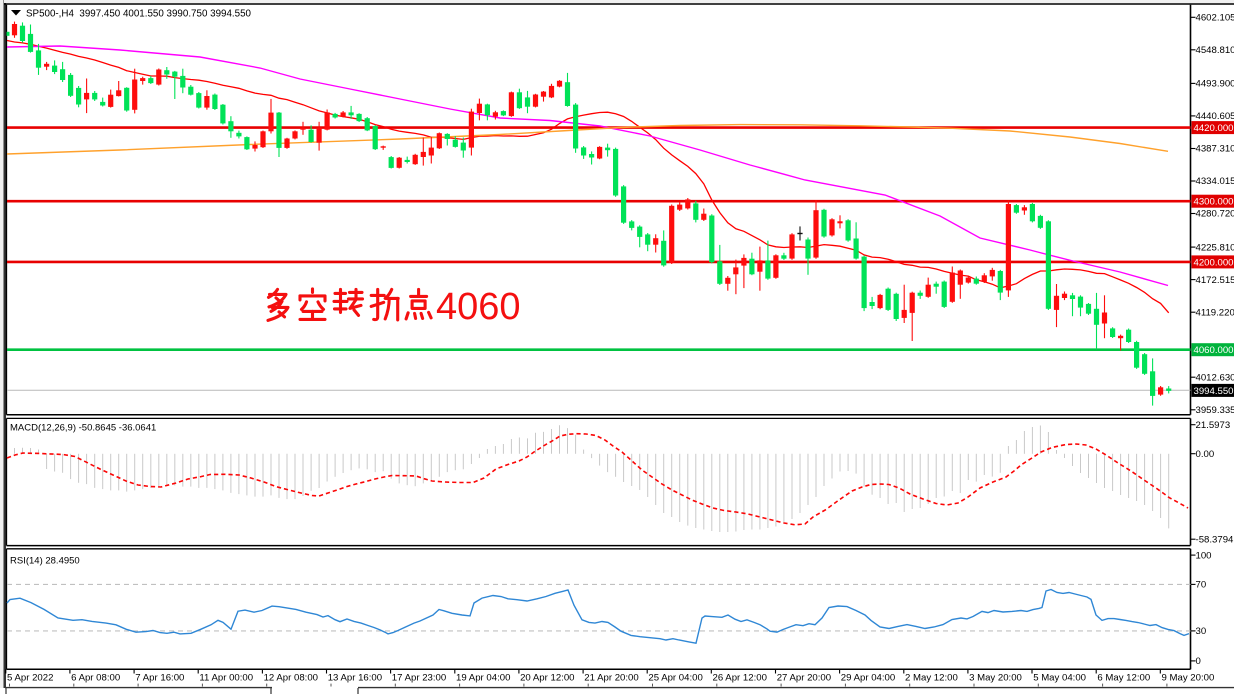 This screenshot has width=1234, height=694. What do you see at coordinates (1215, 18) in the screenshot?
I see `svg-text: 4602.105` at bounding box center [1215, 18].